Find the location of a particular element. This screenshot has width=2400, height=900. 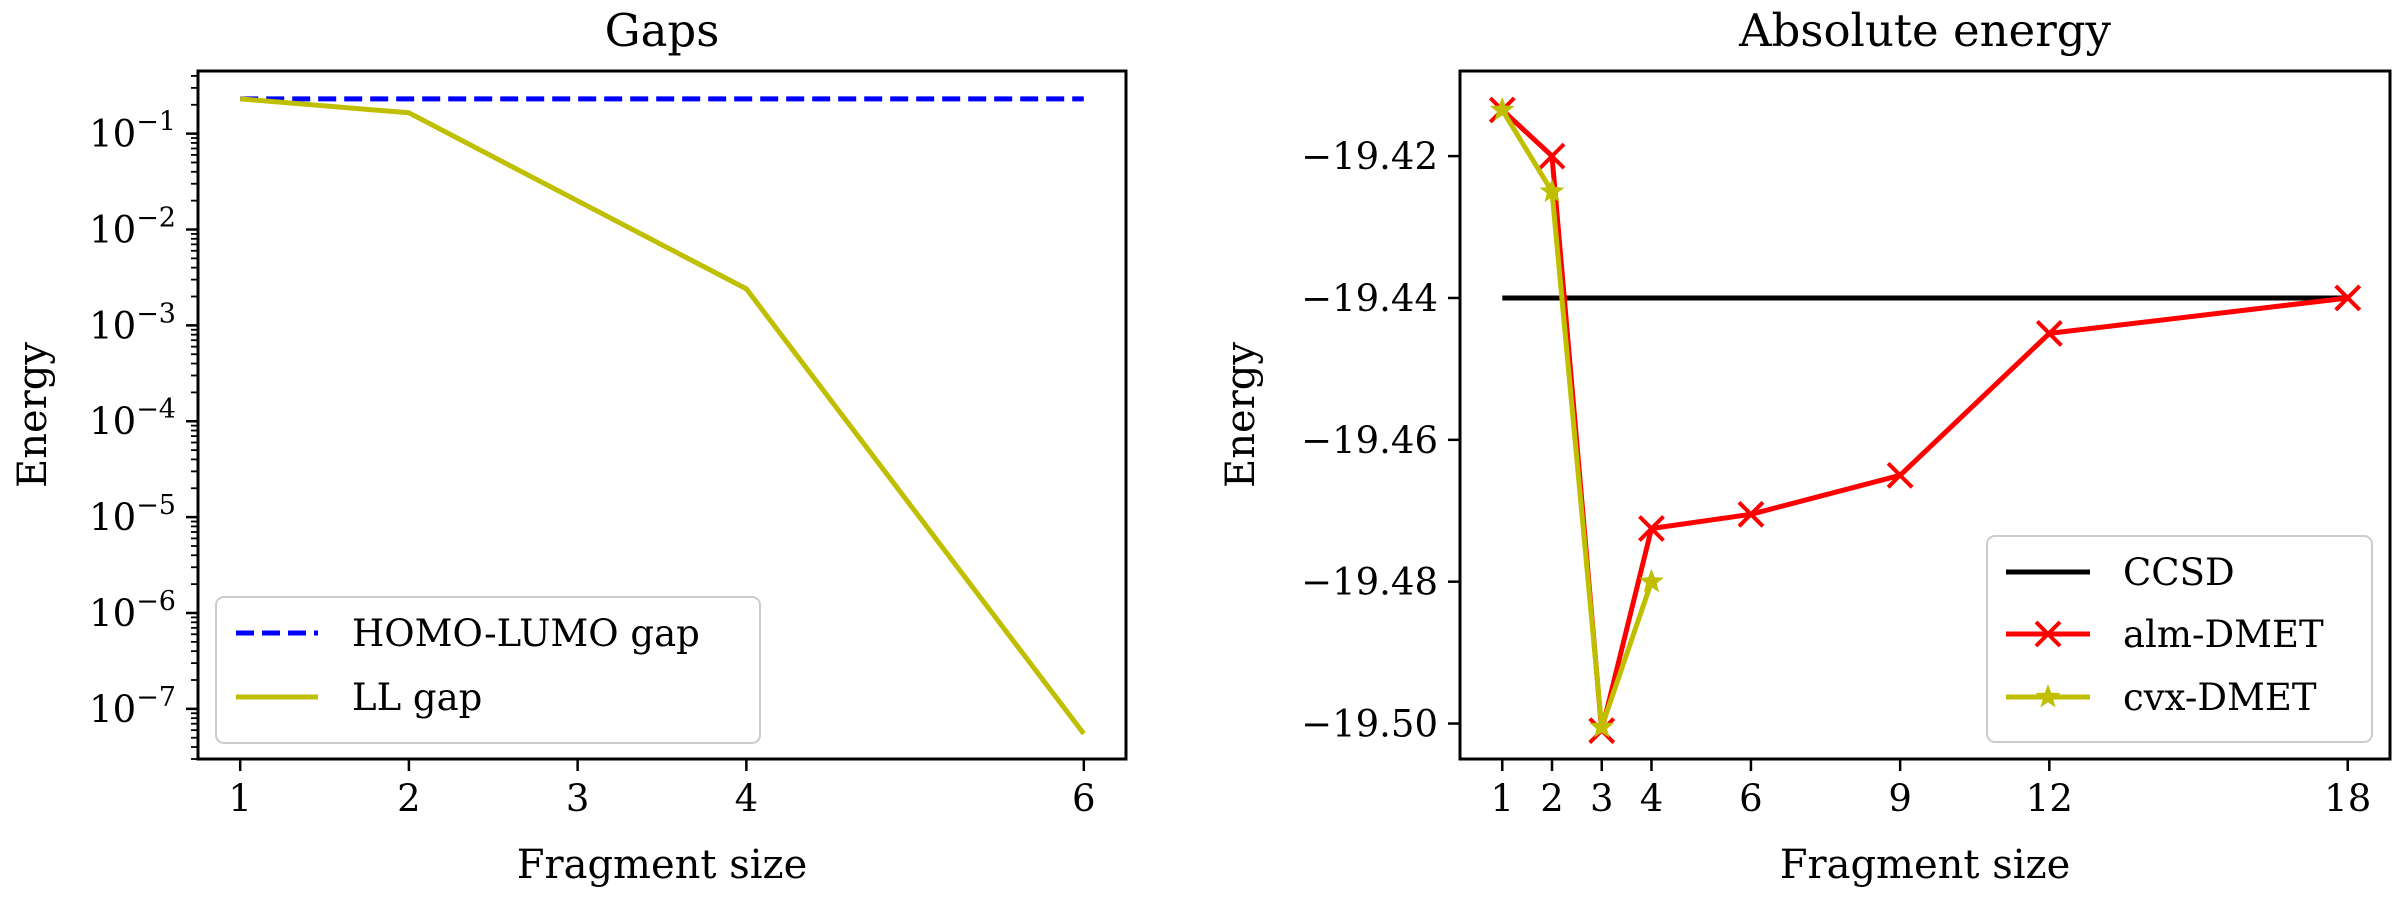

energy-x-axis-label: Fragment size is located at coordinates (1925, 865).